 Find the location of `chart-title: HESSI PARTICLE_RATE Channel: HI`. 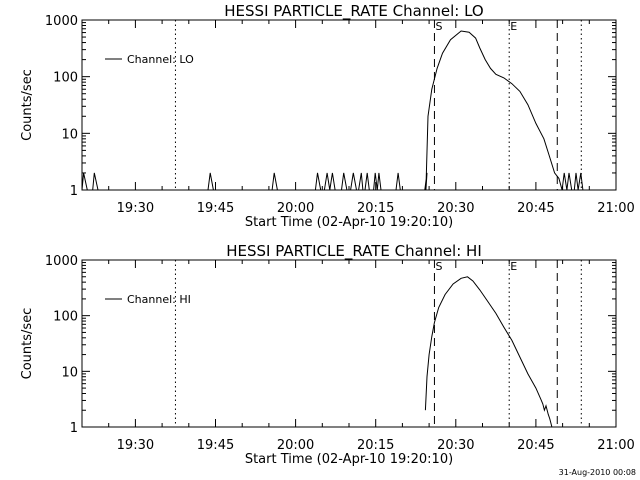

chart-title: HESSI PARTICLE_RATE Channel: HI is located at coordinates (354, 251).